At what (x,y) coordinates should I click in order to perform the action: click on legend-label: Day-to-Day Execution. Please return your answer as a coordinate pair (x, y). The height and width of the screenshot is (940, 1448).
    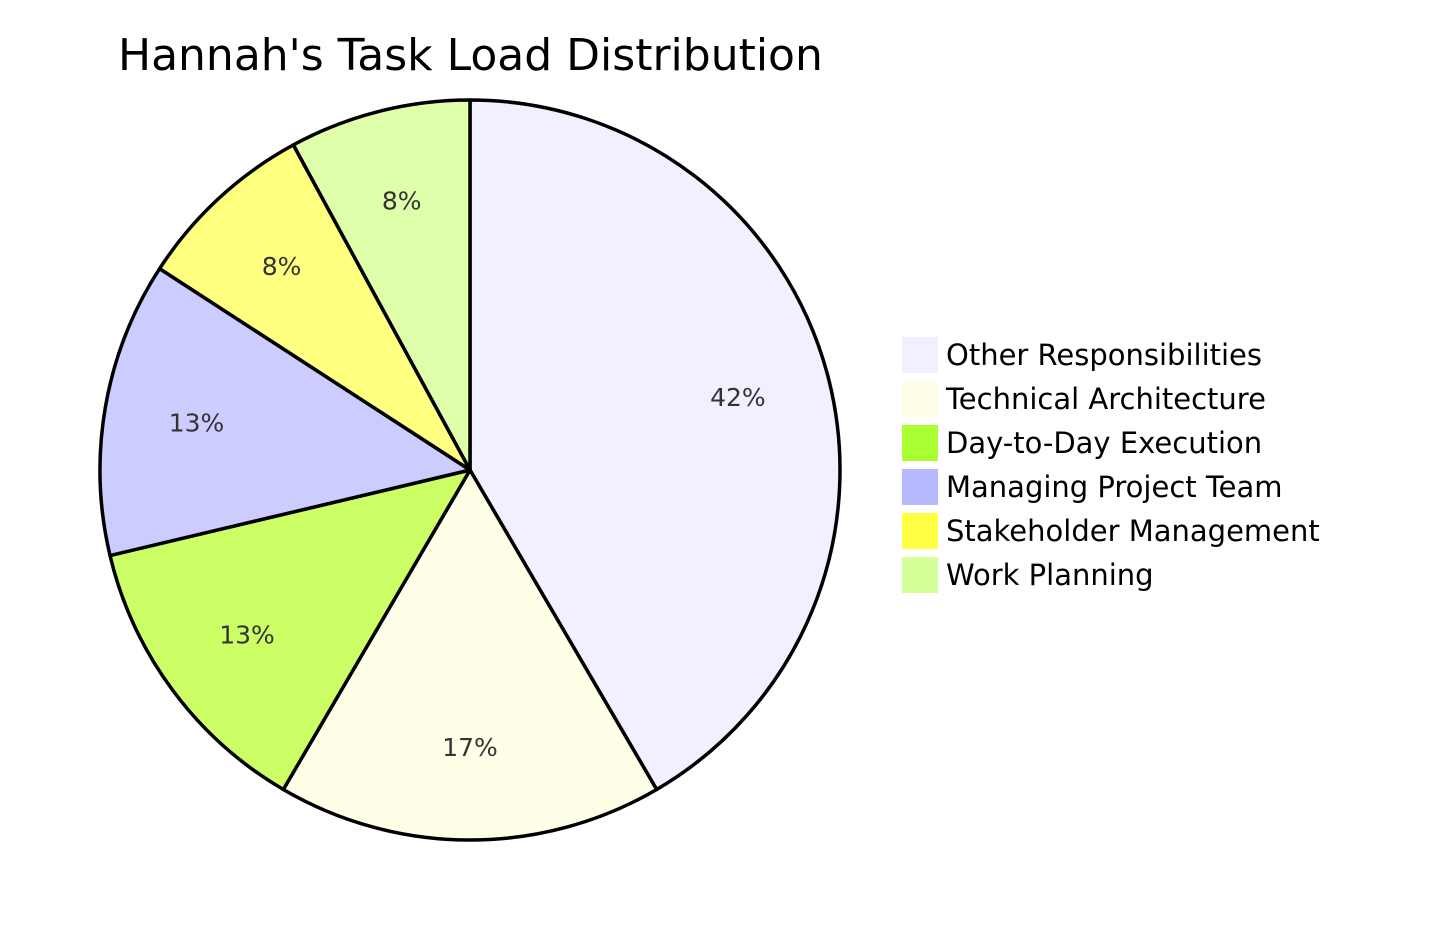
    Looking at the image, I should click on (1104, 443).